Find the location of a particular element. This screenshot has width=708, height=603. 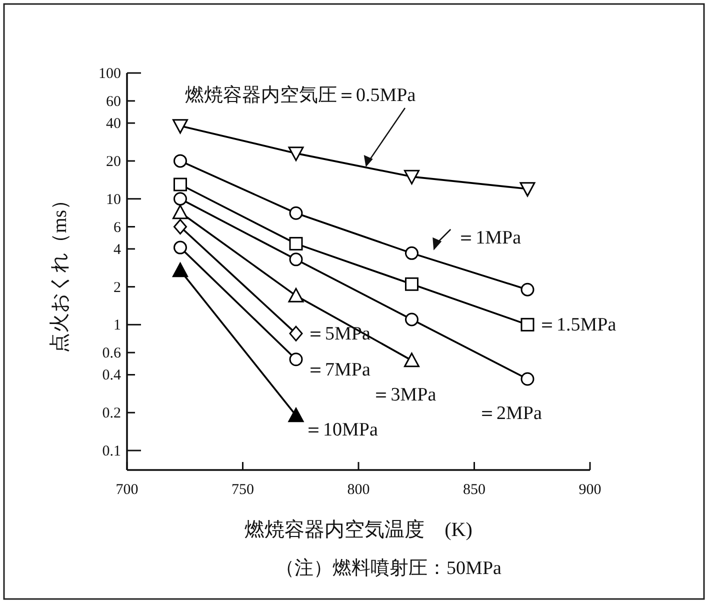

x-tick-label: 700 is located at coordinates (127, 490).